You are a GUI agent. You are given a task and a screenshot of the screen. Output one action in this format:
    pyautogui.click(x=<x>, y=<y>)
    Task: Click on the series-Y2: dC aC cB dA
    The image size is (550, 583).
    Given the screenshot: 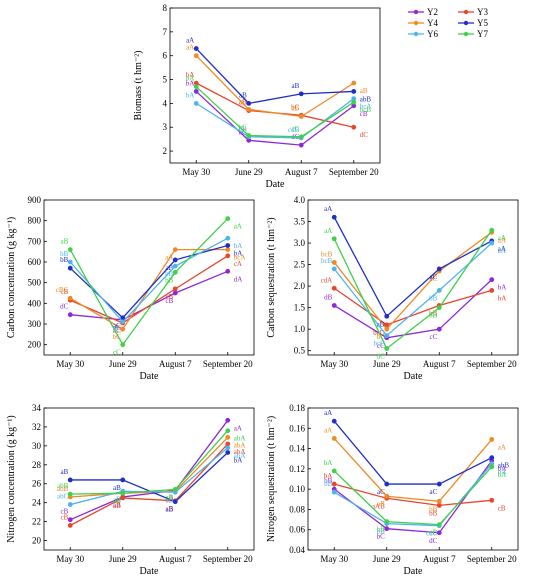 What is the action you would take?
    pyautogui.click(x=151, y=300)
    